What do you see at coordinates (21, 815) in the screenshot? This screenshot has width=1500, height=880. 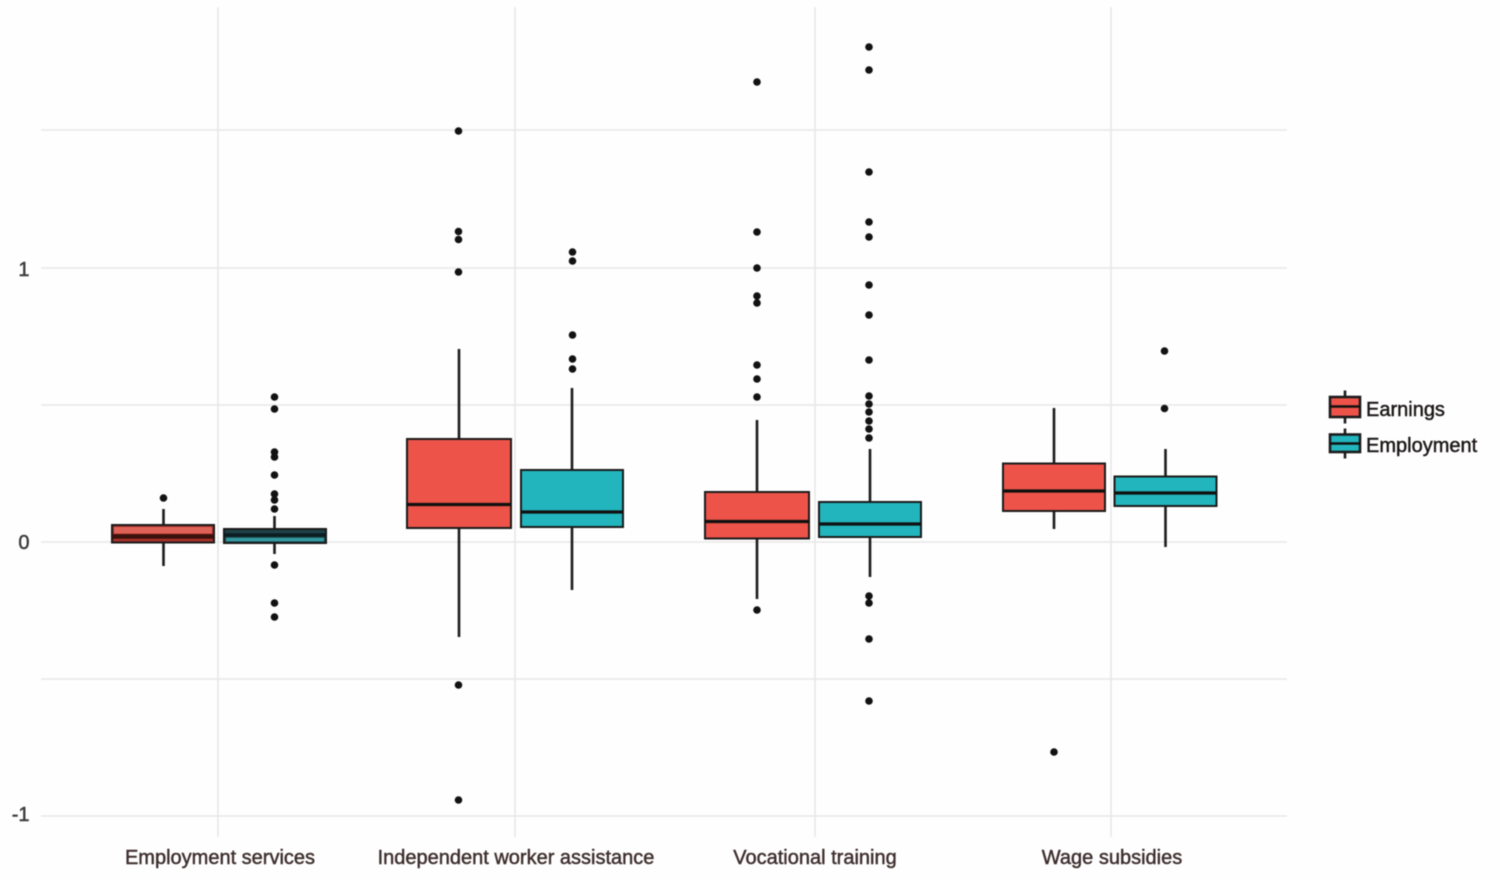 I see `svg-text: -1` at bounding box center [21, 815].